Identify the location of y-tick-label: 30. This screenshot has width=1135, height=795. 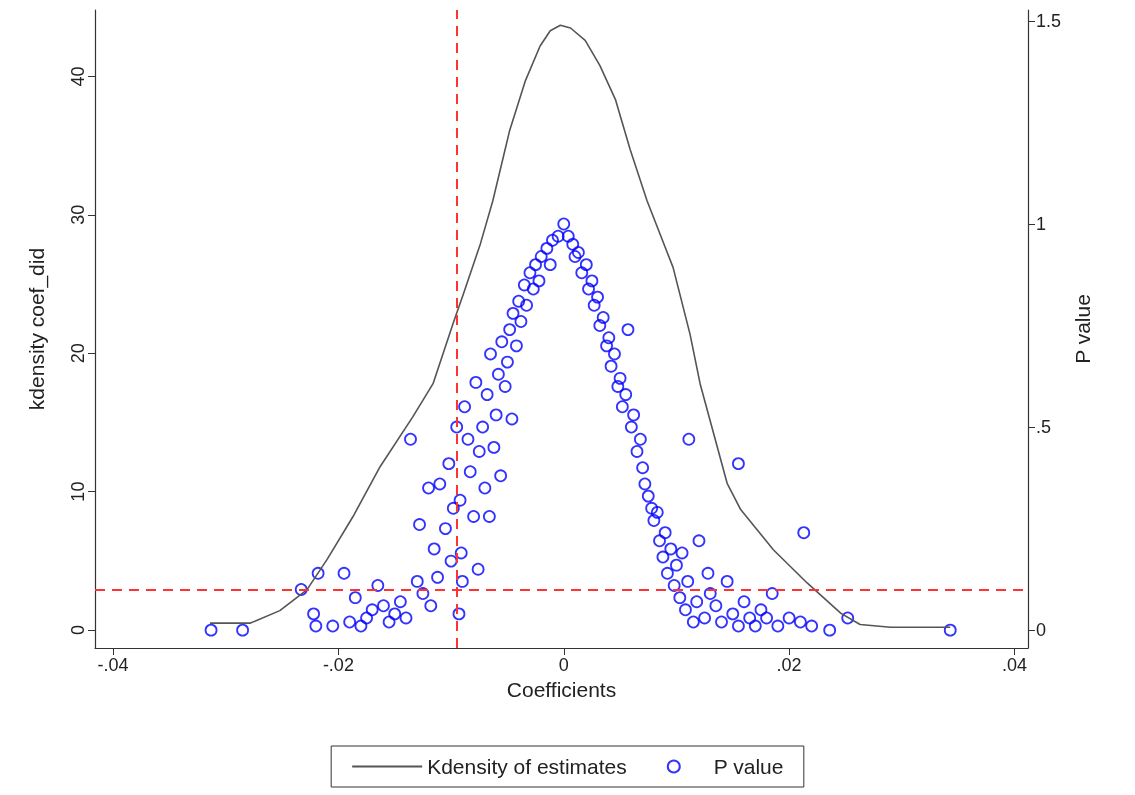
(78, 214).